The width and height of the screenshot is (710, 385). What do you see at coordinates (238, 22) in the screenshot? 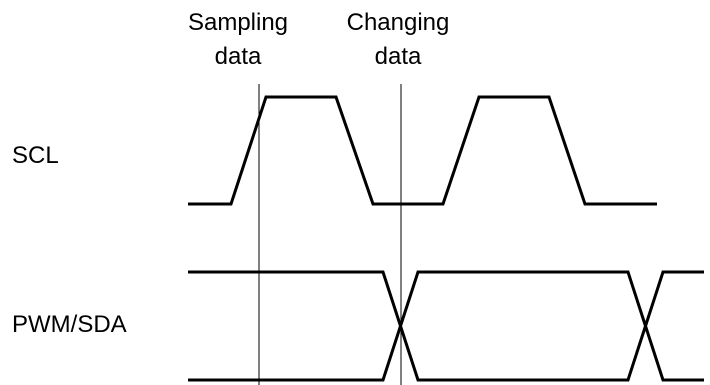
I see `sampling-label-line1: Sampling` at bounding box center [238, 22].